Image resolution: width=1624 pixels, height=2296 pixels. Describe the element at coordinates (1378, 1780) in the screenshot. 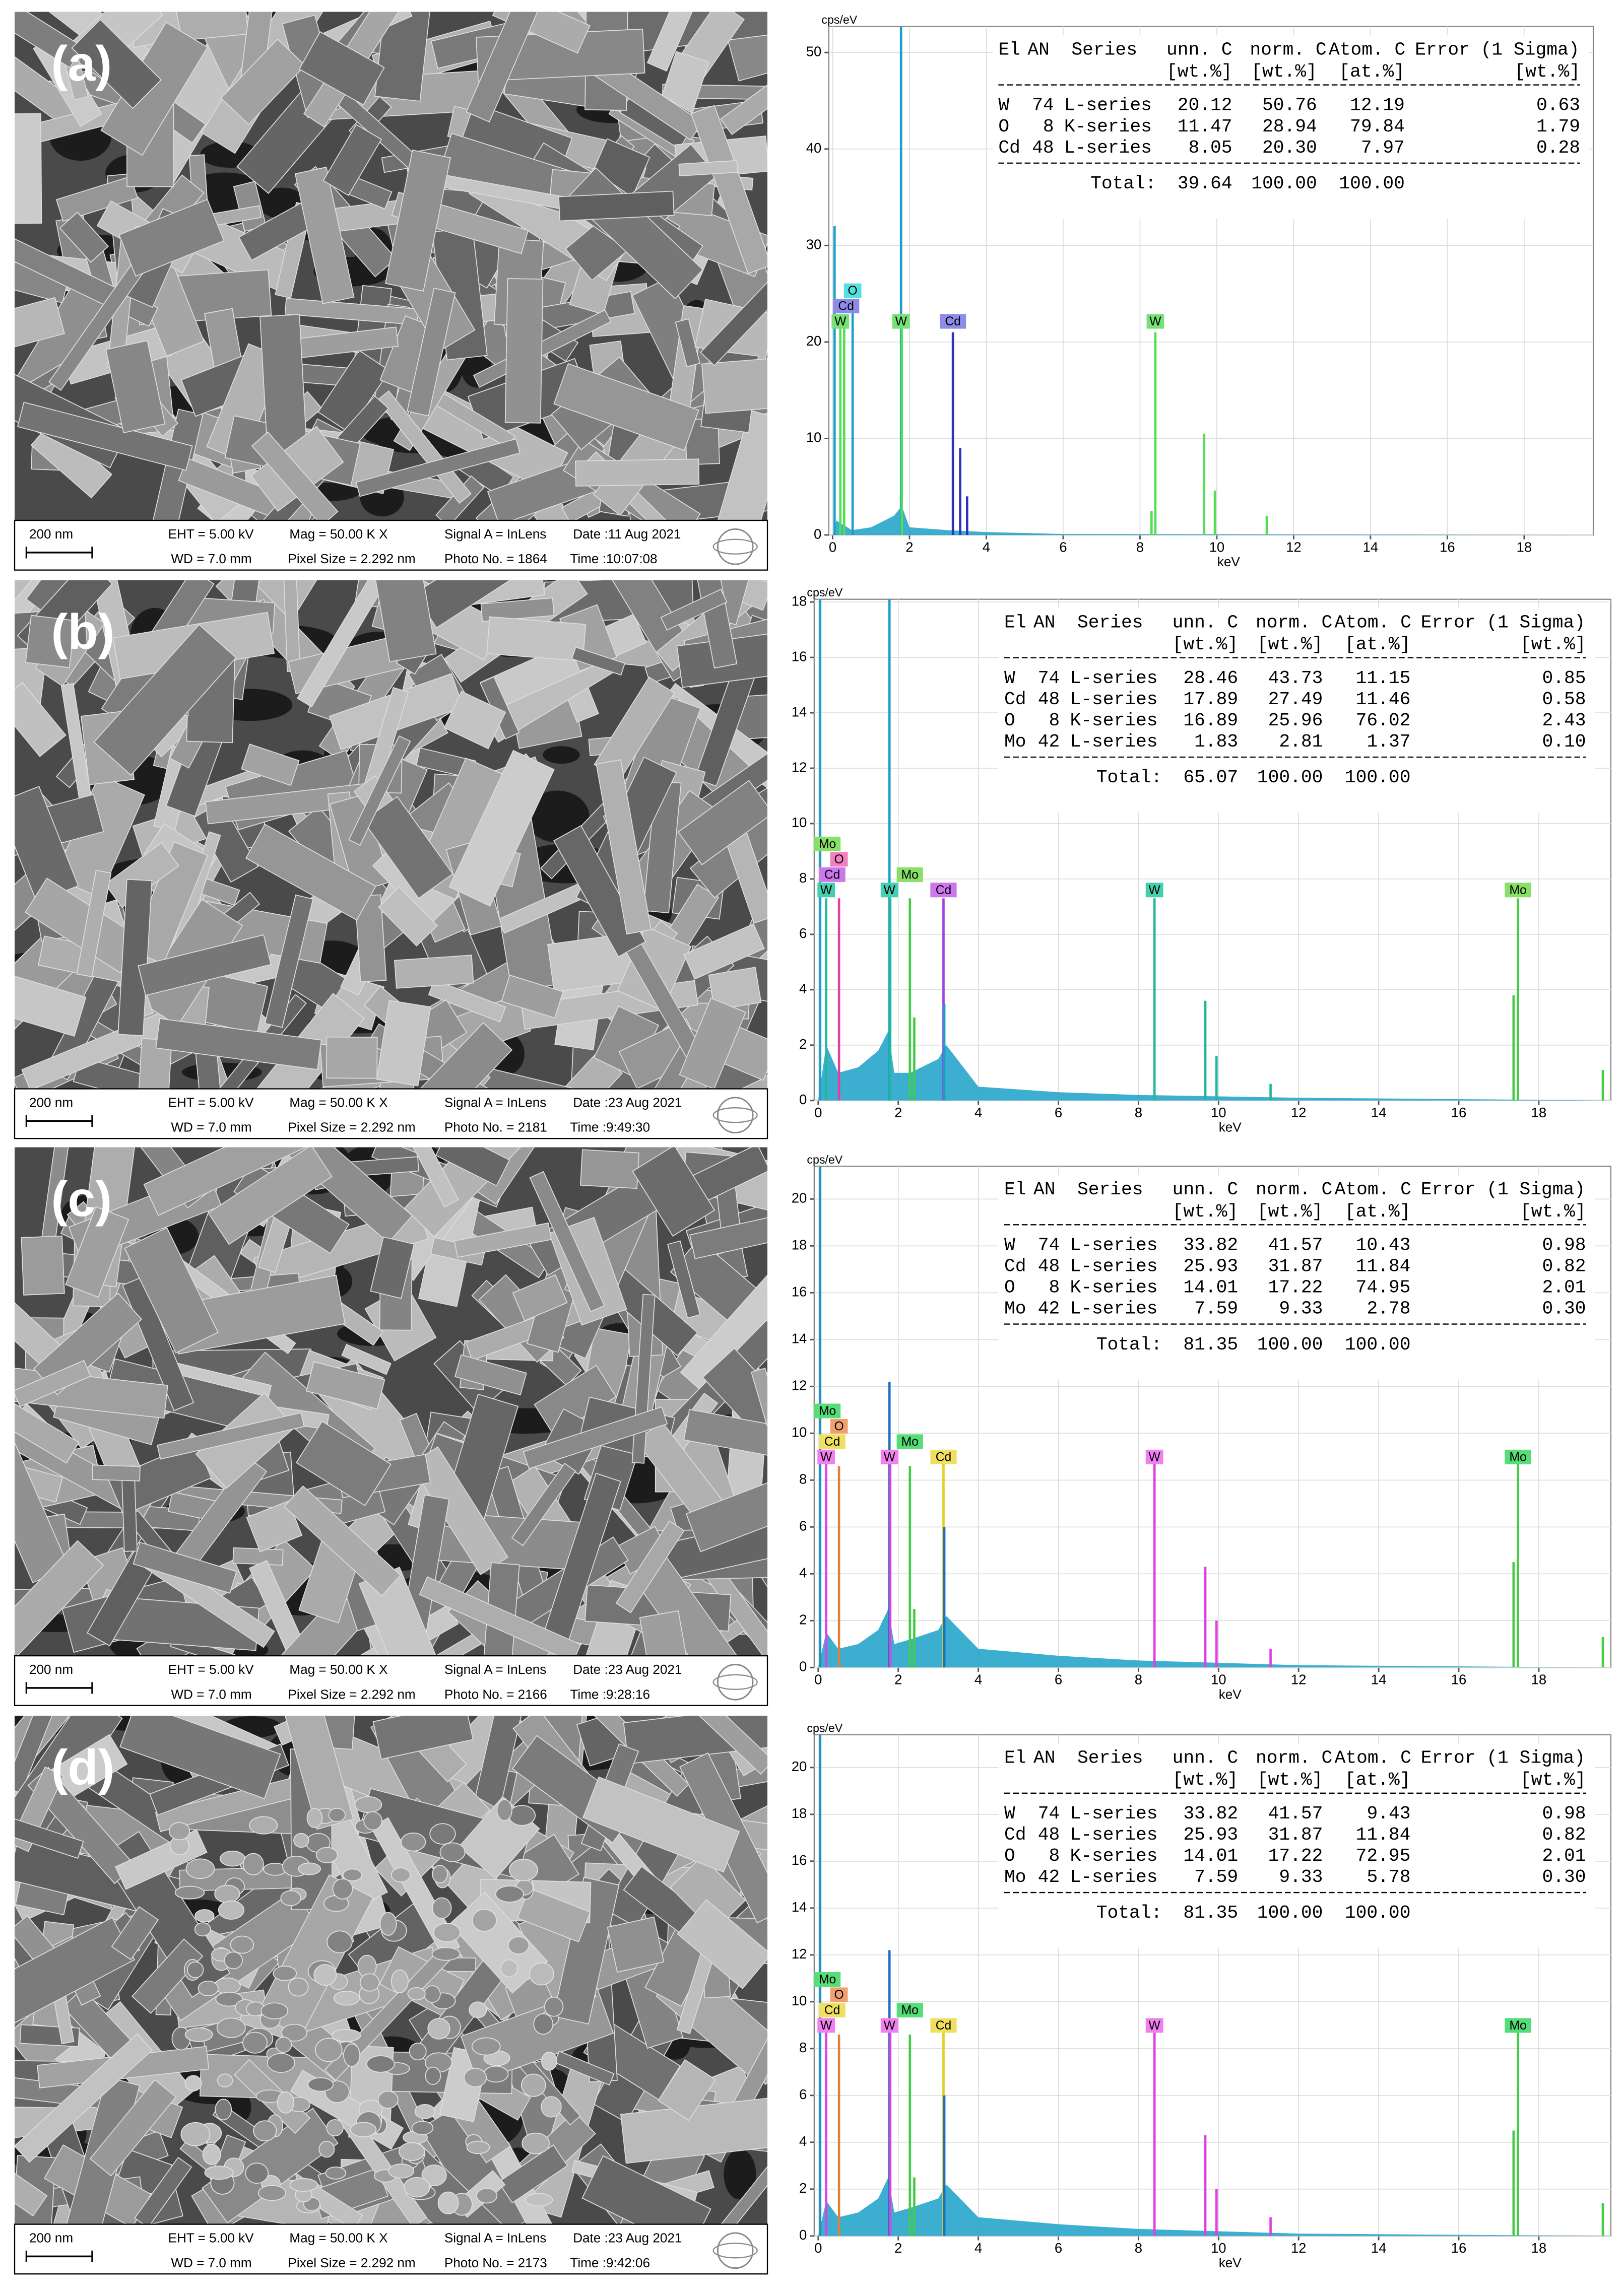

I see `table-unit: [at.%]` at that location.